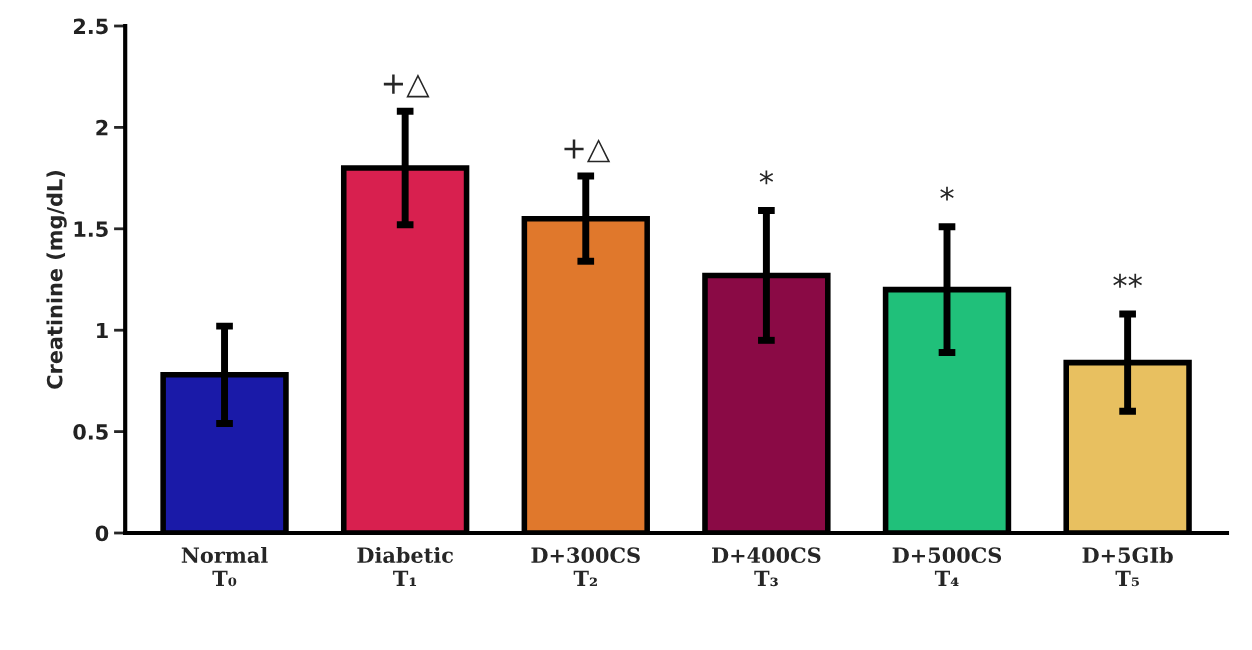 The height and width of the screenshot is (650, 1252). What do you see at coordinates (91, 229) in the screenshot?
I see `y-tick-label: 1.5` at bounding box center [91, 229].